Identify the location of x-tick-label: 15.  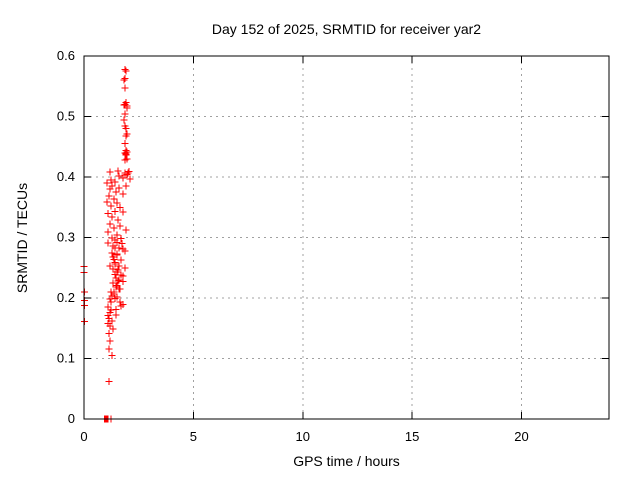
(412, 436).